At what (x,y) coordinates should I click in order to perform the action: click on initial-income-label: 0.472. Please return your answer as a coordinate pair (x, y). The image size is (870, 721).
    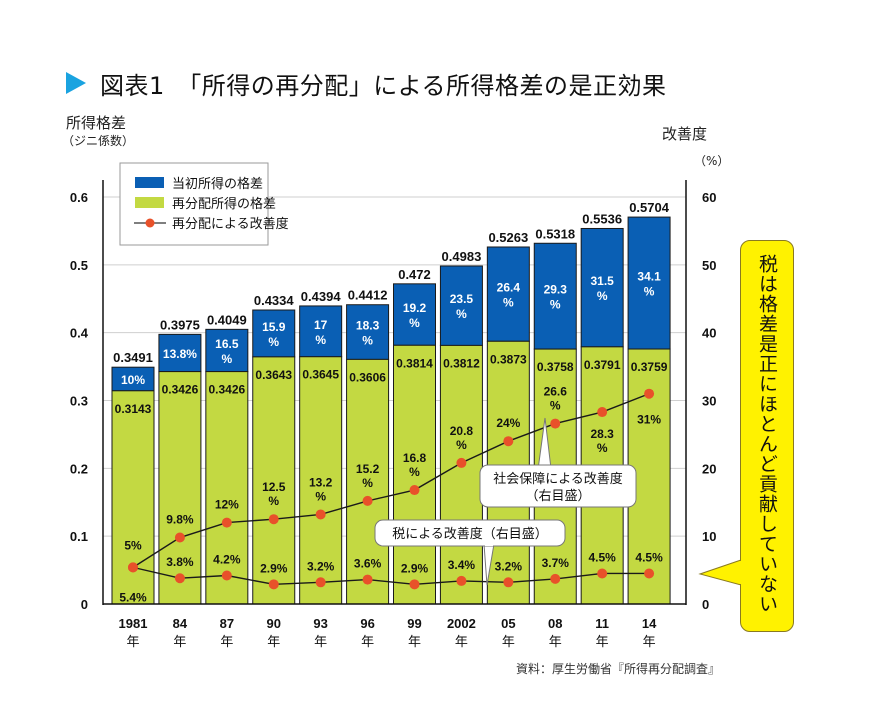
    Looking at the image, I should click on (414, 274).